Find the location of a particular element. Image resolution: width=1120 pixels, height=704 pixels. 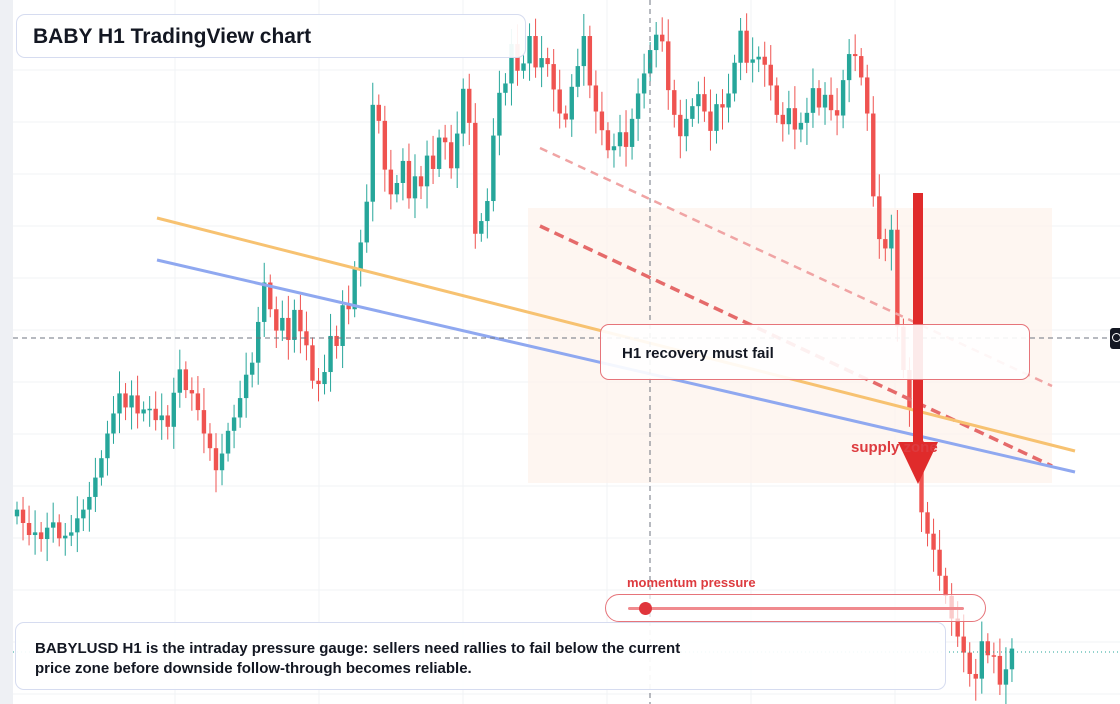

gauge-track is located at coordinates (796, 608).